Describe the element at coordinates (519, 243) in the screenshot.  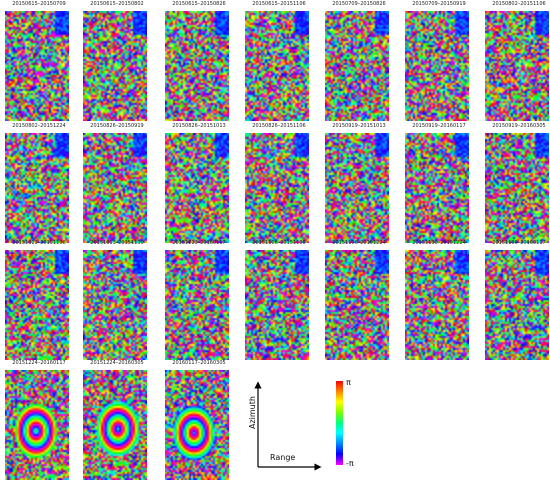
I see `interferogram-date-label: 20151130–20160117` at that location.